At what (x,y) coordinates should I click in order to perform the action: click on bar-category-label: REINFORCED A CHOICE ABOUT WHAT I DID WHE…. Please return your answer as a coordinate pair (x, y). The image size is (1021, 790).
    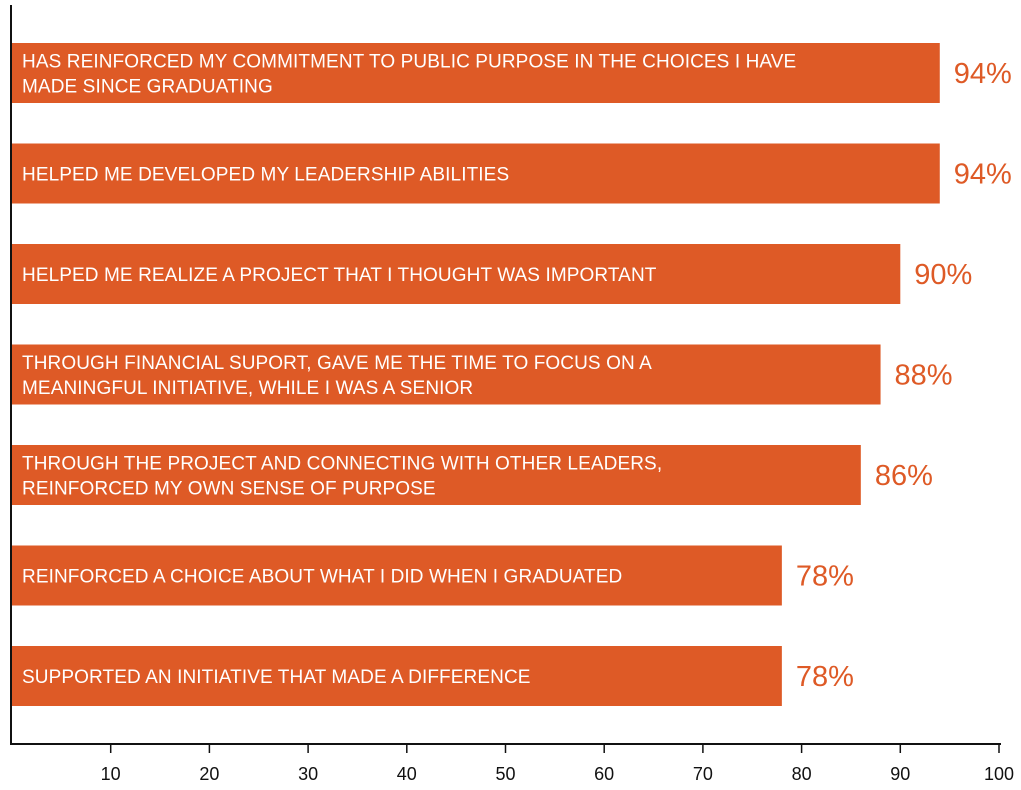
    Looking at the image, I should click on (322, 577).